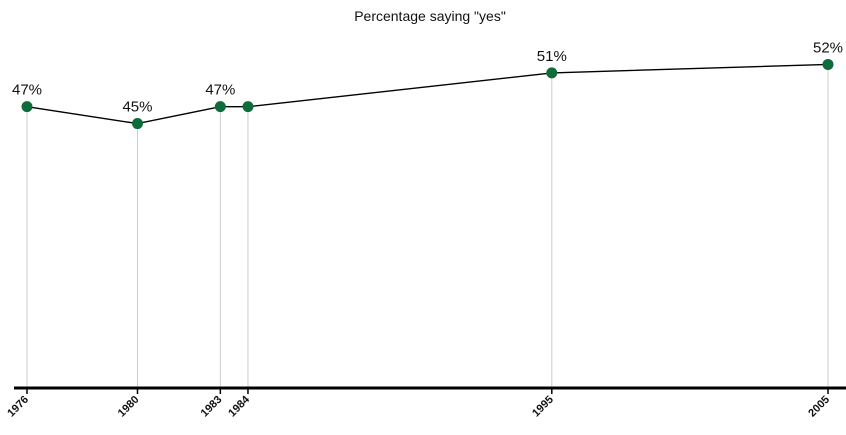  I want to click on data-point-1980, so click(137, 124).